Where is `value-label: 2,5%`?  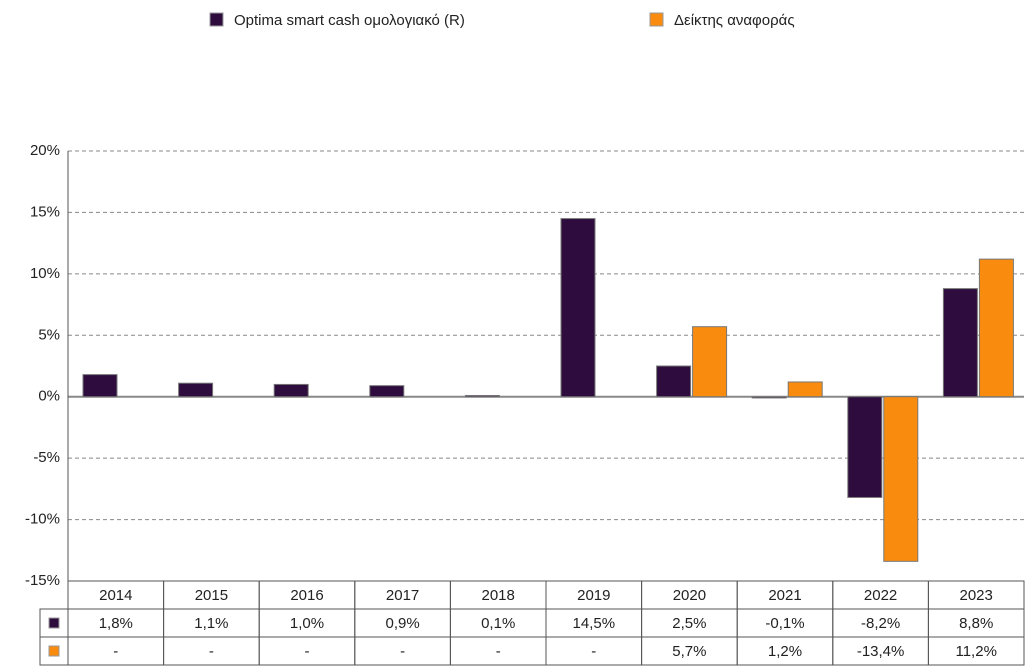
value-label: 2,5% is located at coordinates (689, 623).